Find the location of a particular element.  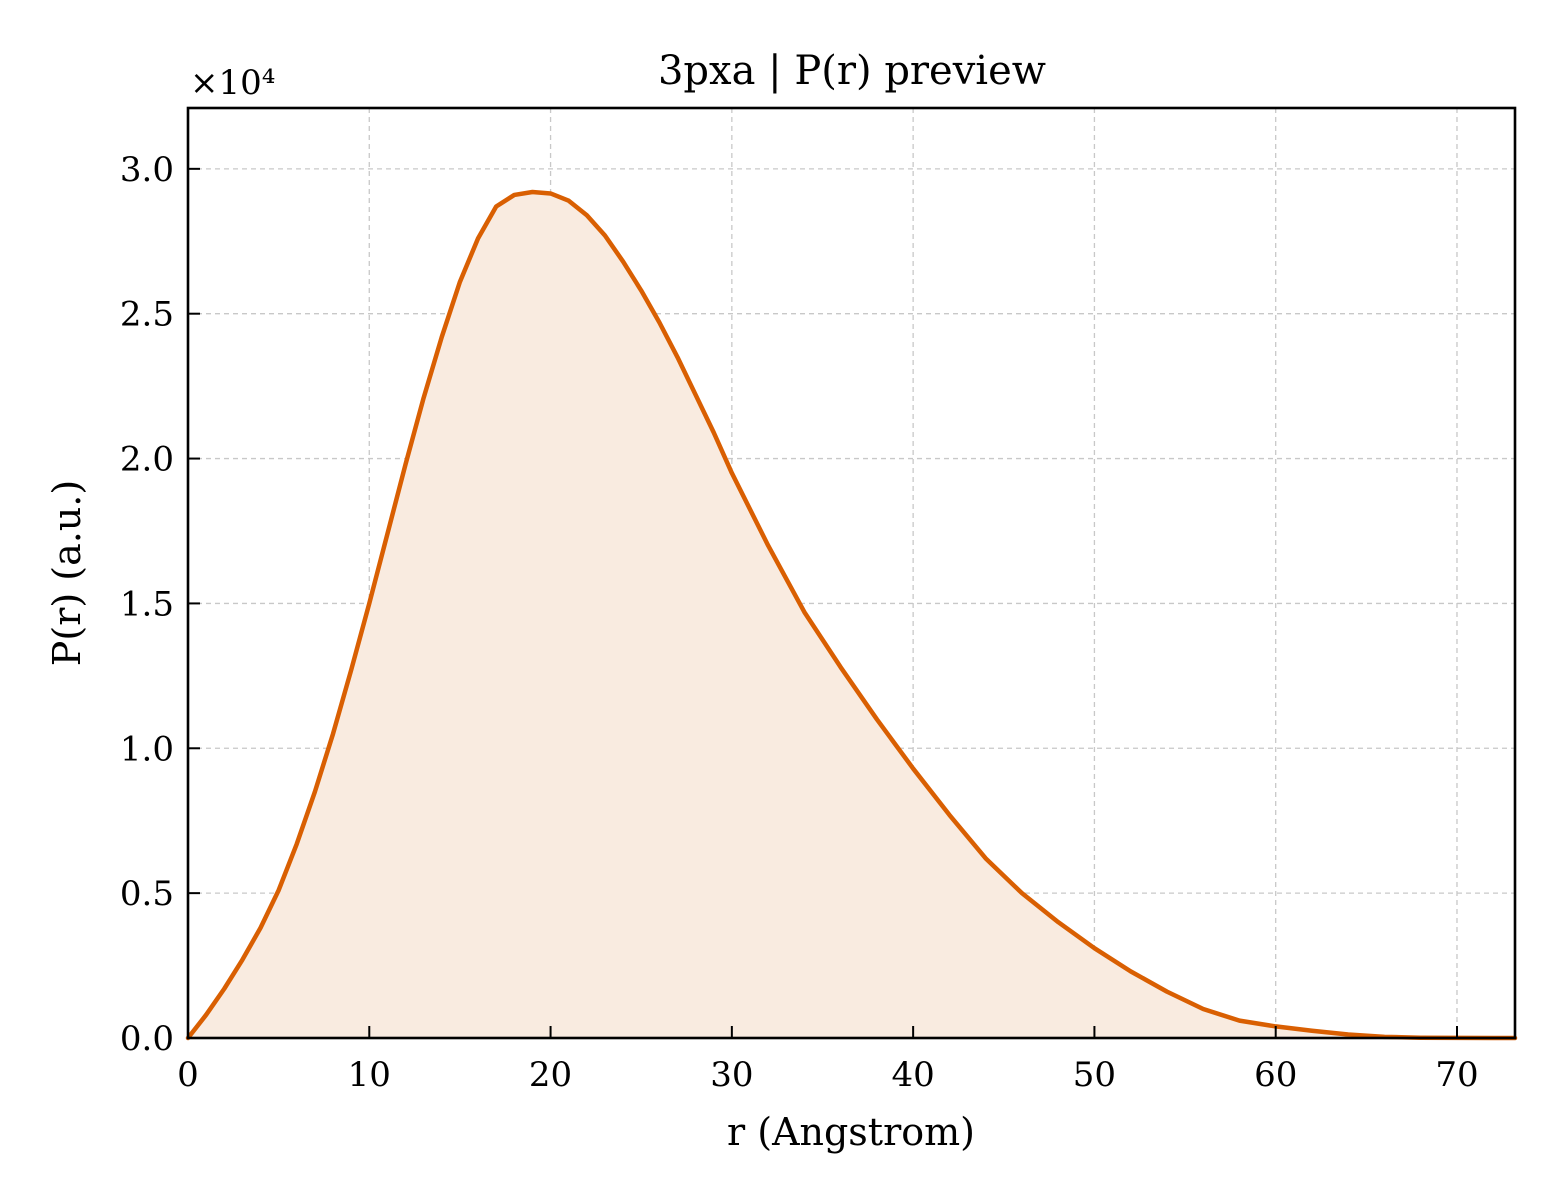

x-tick-label: 60 is located at coordinates (1275, 1075).